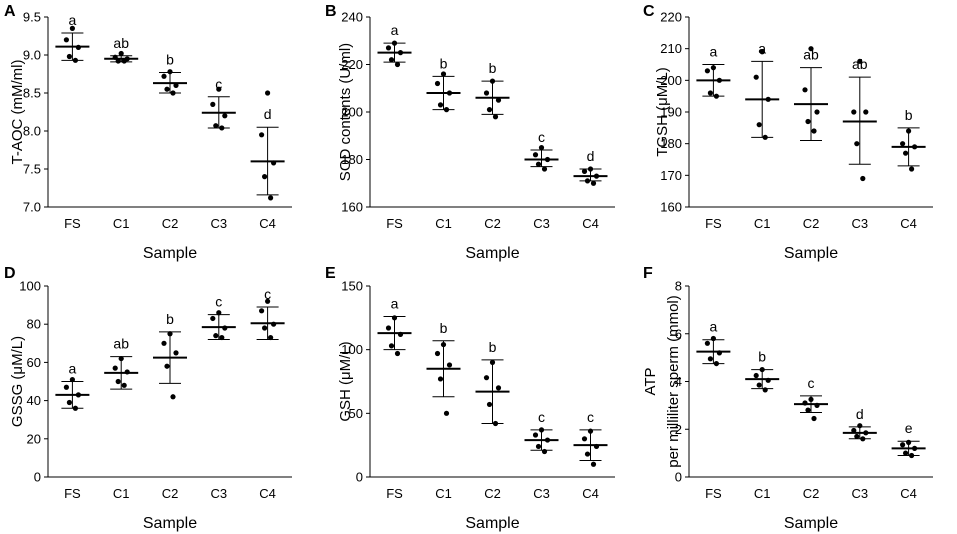 The image size is (957, 534). What do you see at coordinates (352, 207) in the screenshot?
I see `y-tick-label: 160` at bounding box center [352, 207].